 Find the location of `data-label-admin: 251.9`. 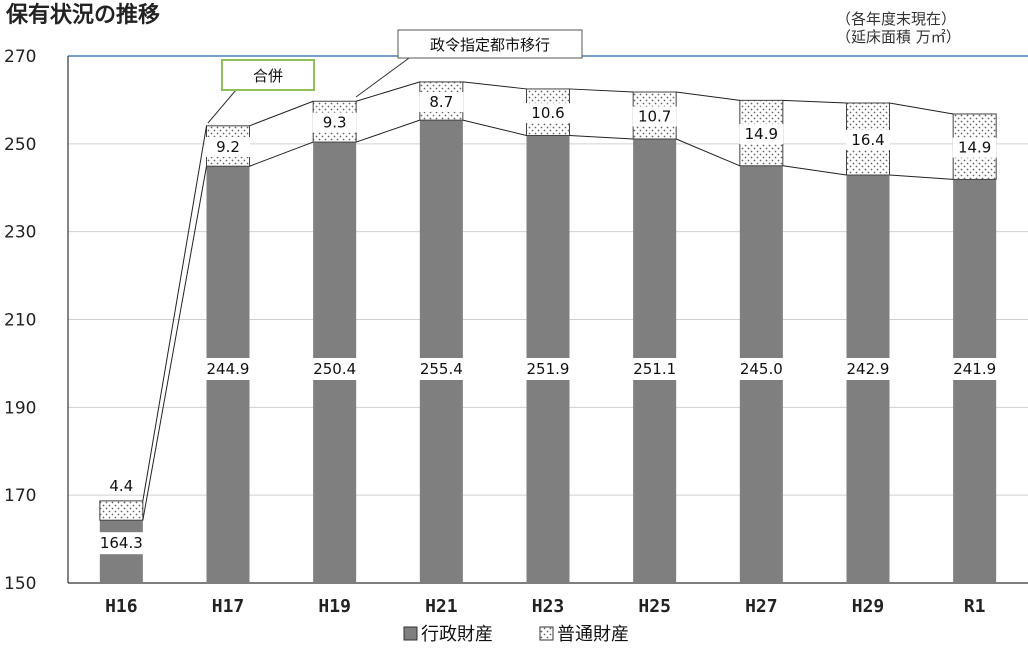

data-label-admin: 251.9 is located at coordinates (548, 369).